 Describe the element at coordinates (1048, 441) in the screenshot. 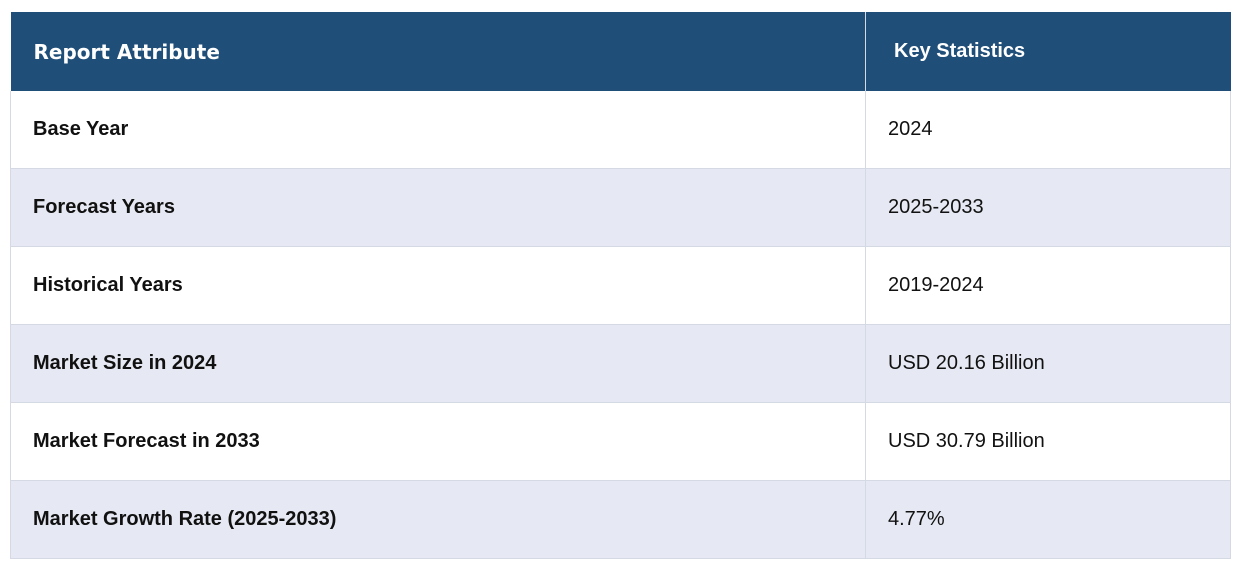

I see `row-value-cell: USD 30.79 Billion` at that location.